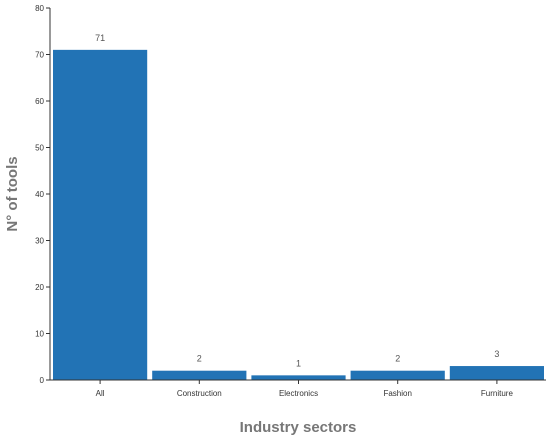  What do you see at coordinates (39, 334) in the screenshot?
I see `y-tick-label: 10` at bounding box center [39, 334].